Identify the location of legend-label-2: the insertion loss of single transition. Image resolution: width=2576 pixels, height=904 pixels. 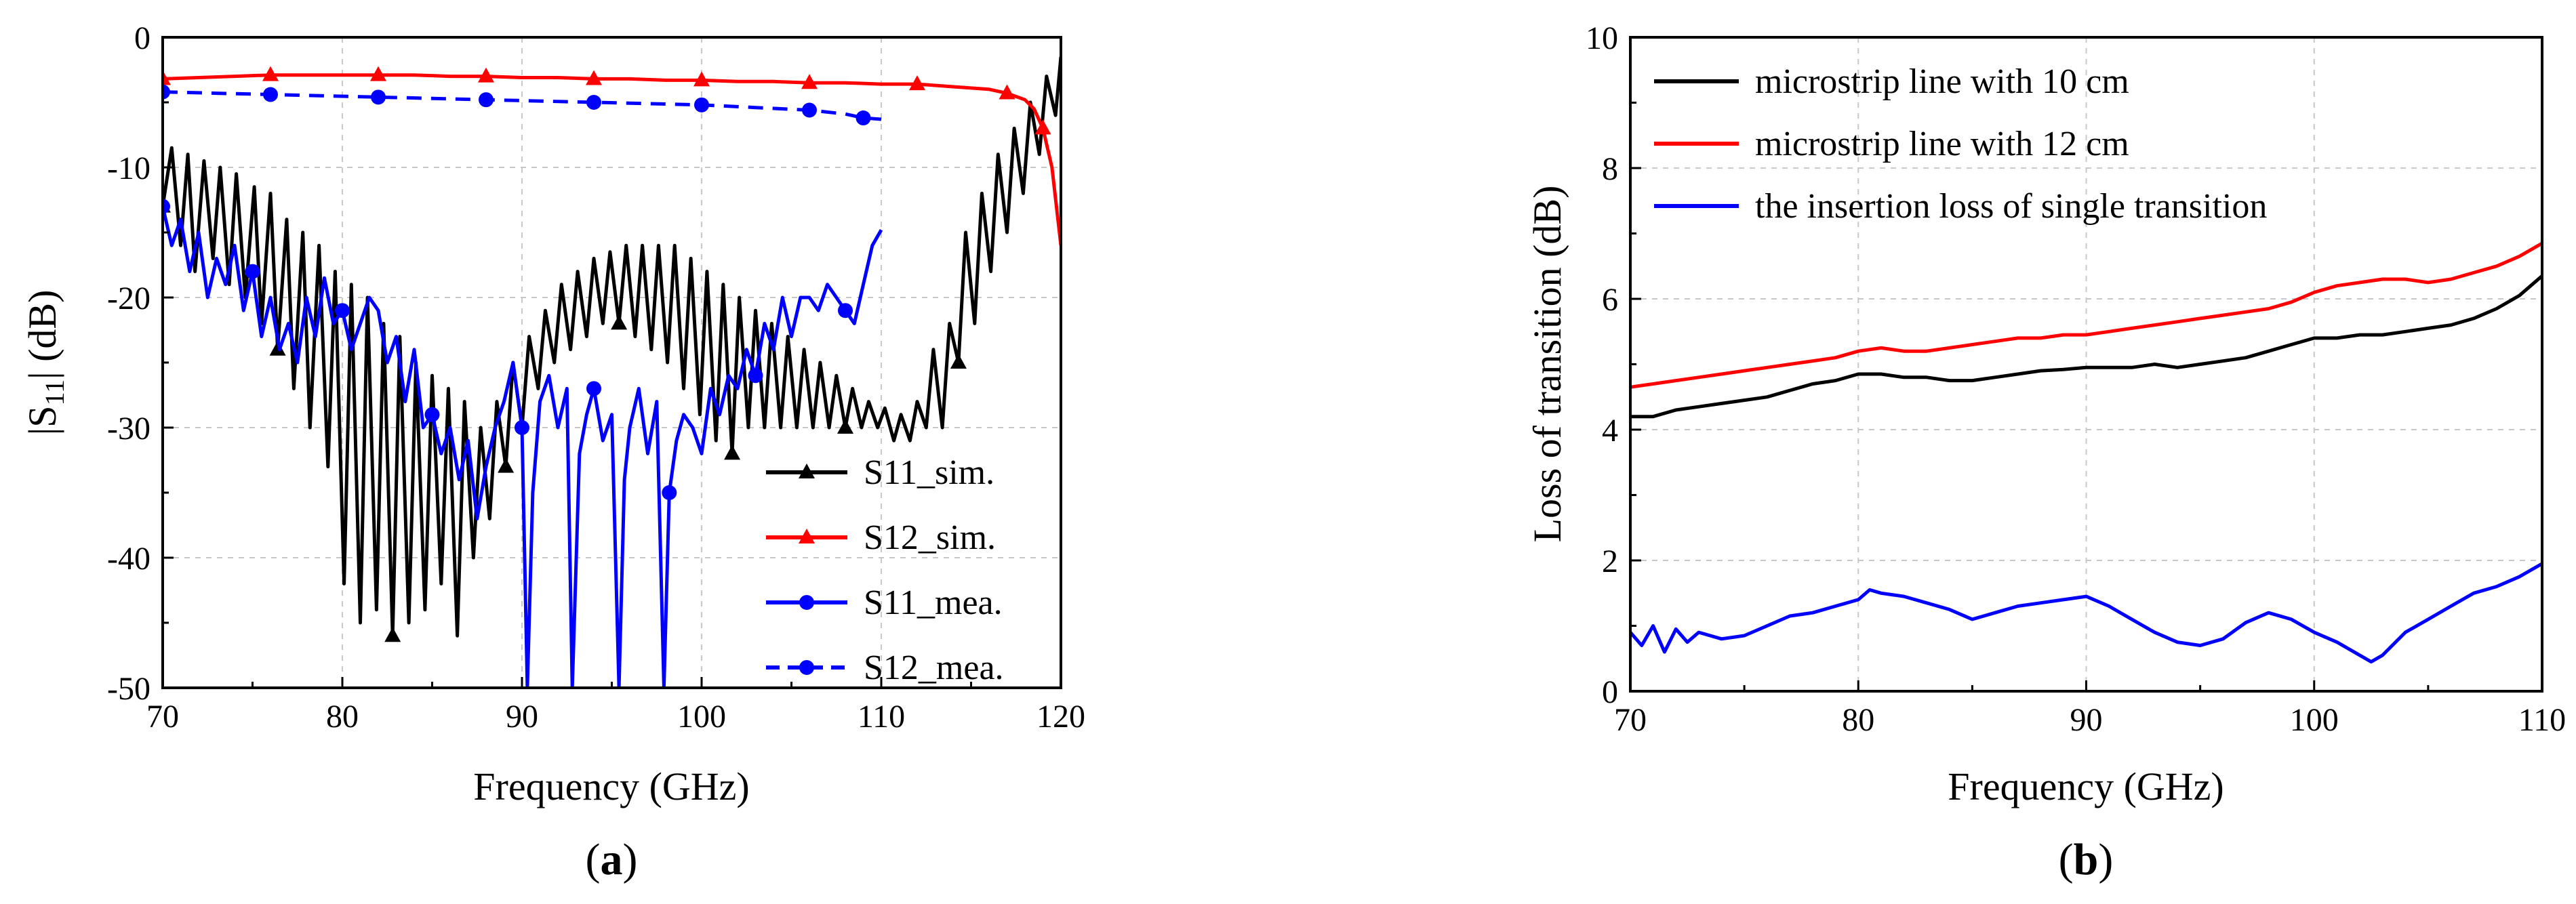
(2011, 206).